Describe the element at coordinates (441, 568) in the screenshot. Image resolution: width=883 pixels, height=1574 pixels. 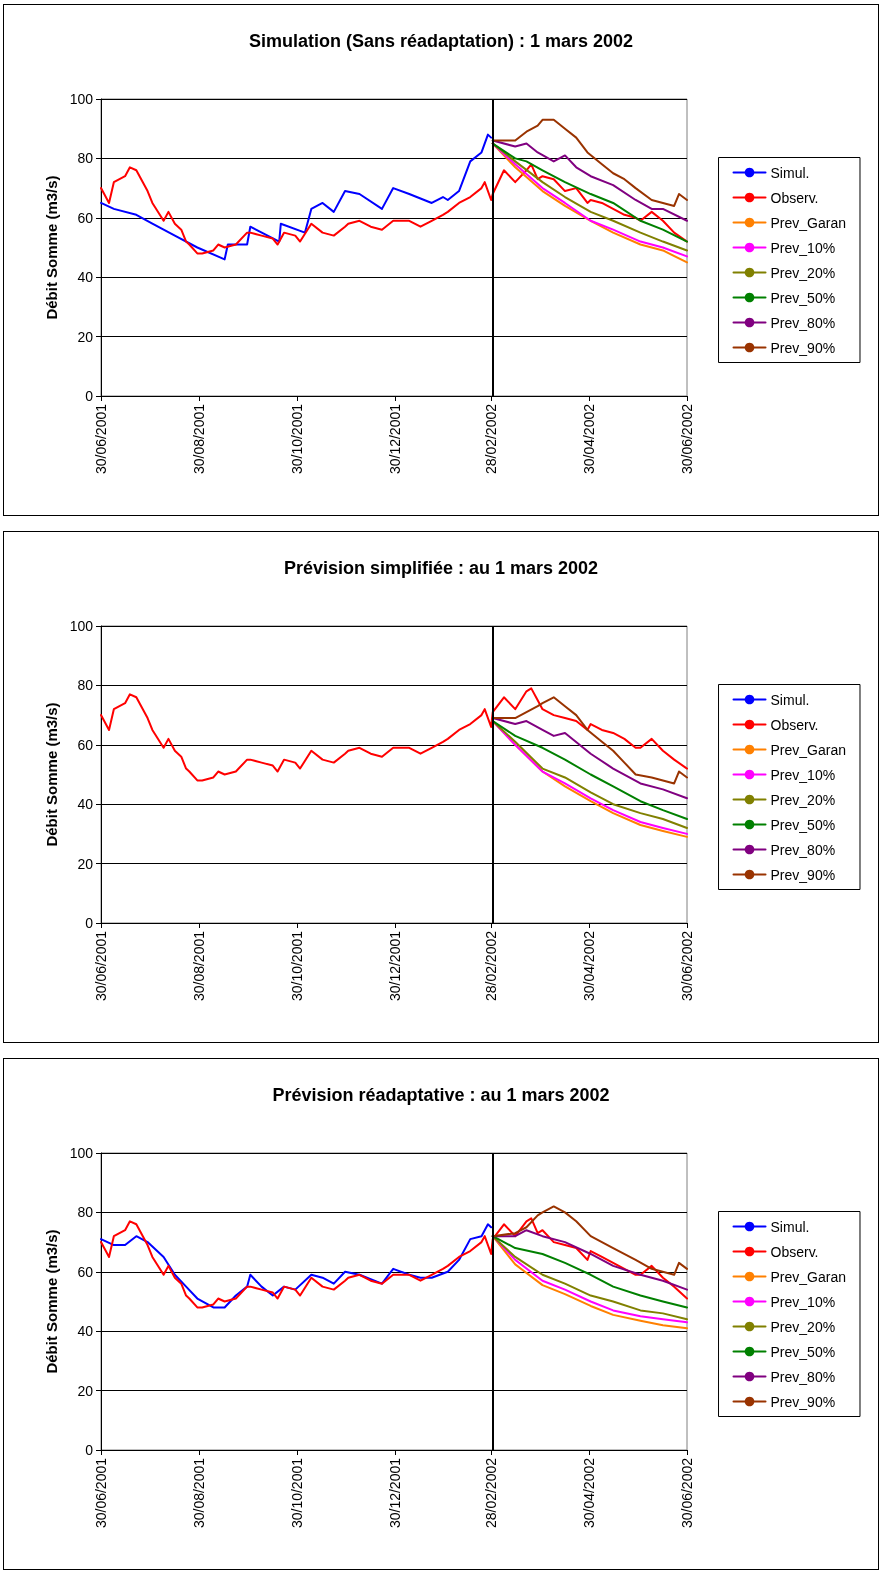
I see `chart-title: Prévision simplifiée : au 1 mars 2002` at that location.